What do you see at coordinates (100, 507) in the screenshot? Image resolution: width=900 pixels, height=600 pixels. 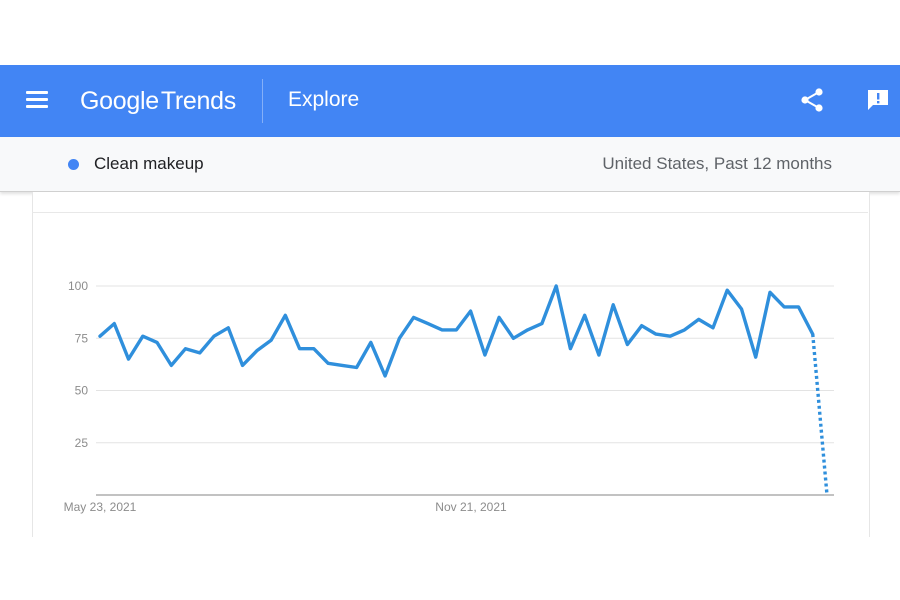 I see `x-tick-label: May 23, 2021` at bounding box center [100, 507].